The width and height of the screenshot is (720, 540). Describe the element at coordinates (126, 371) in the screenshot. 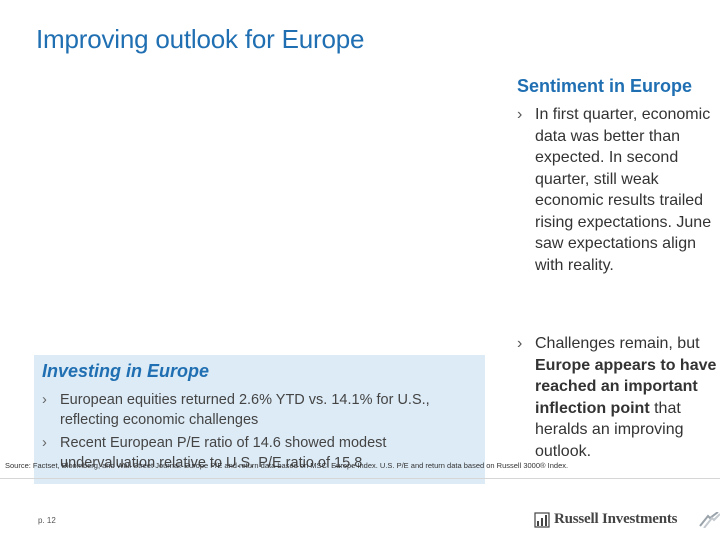

I see `investing-heading: Investing in Europe` at that location.